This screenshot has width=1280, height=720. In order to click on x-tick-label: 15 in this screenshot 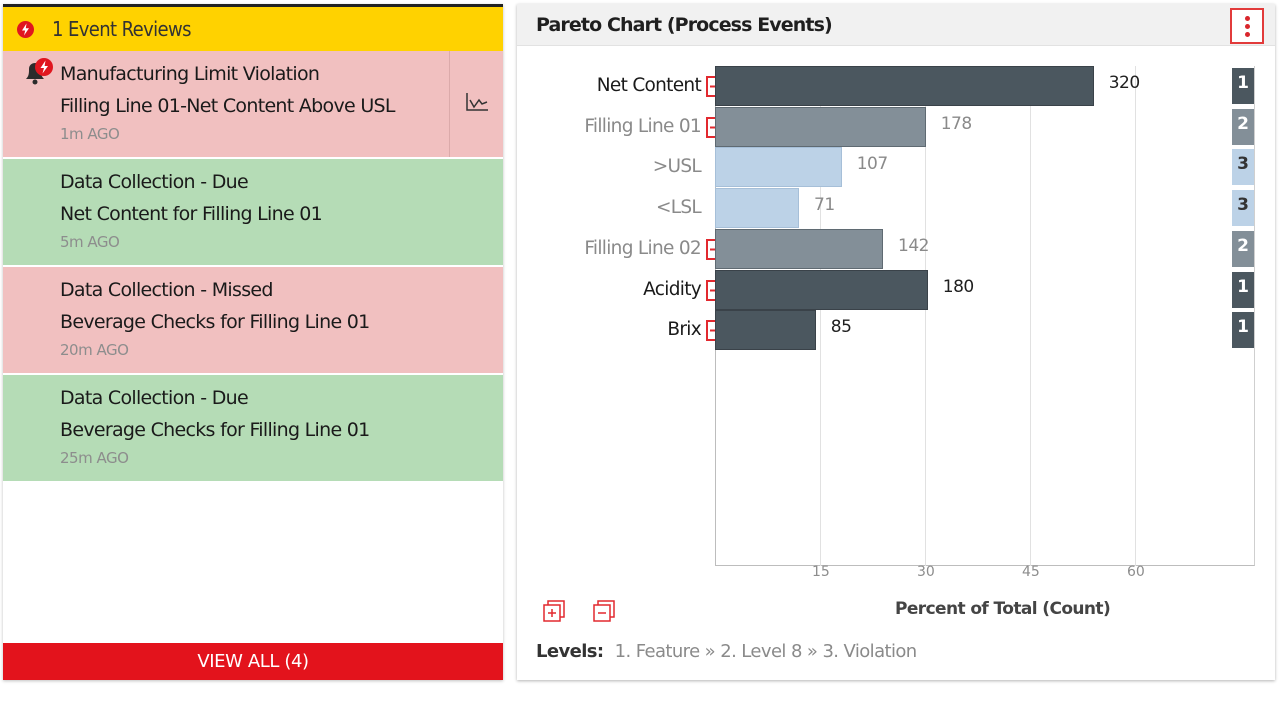, I will do `click(821, 572)`.